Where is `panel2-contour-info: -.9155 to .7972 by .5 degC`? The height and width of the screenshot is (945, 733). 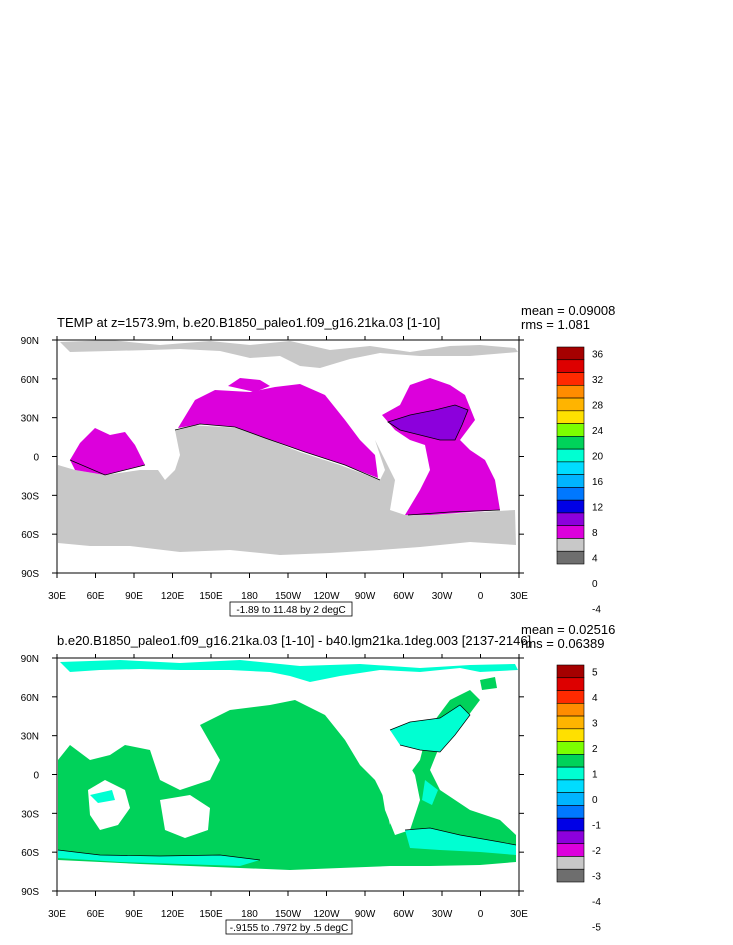
panel2-contour-info: -.9155 to .7972 by .5 degC is located at coordinates (289, 928).